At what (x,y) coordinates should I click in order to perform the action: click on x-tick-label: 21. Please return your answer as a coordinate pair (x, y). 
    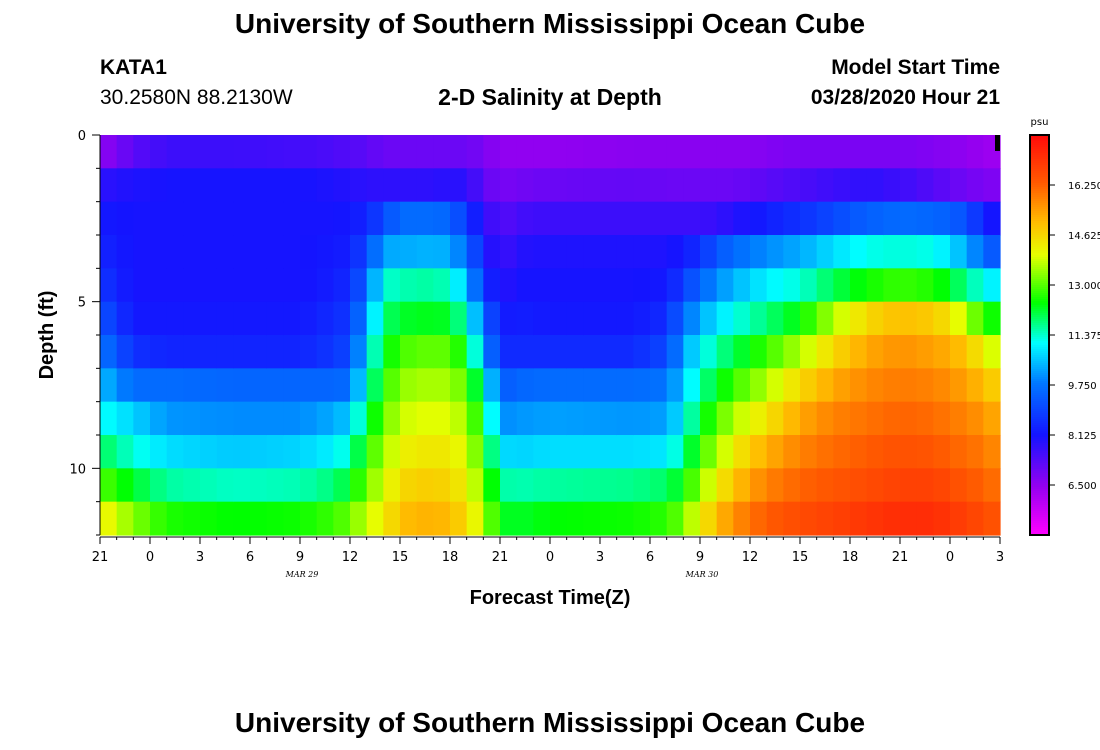
    Looking at the image, I should click on (900, 557).